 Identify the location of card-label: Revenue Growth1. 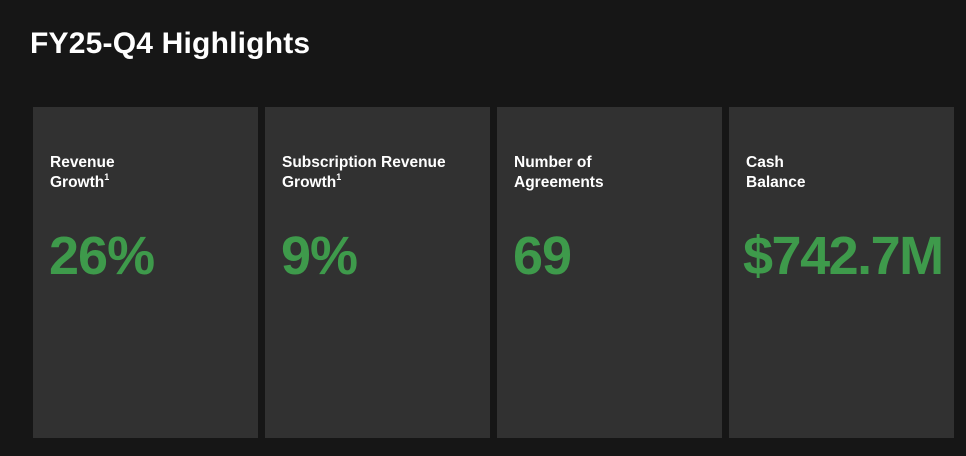
(150, 173).